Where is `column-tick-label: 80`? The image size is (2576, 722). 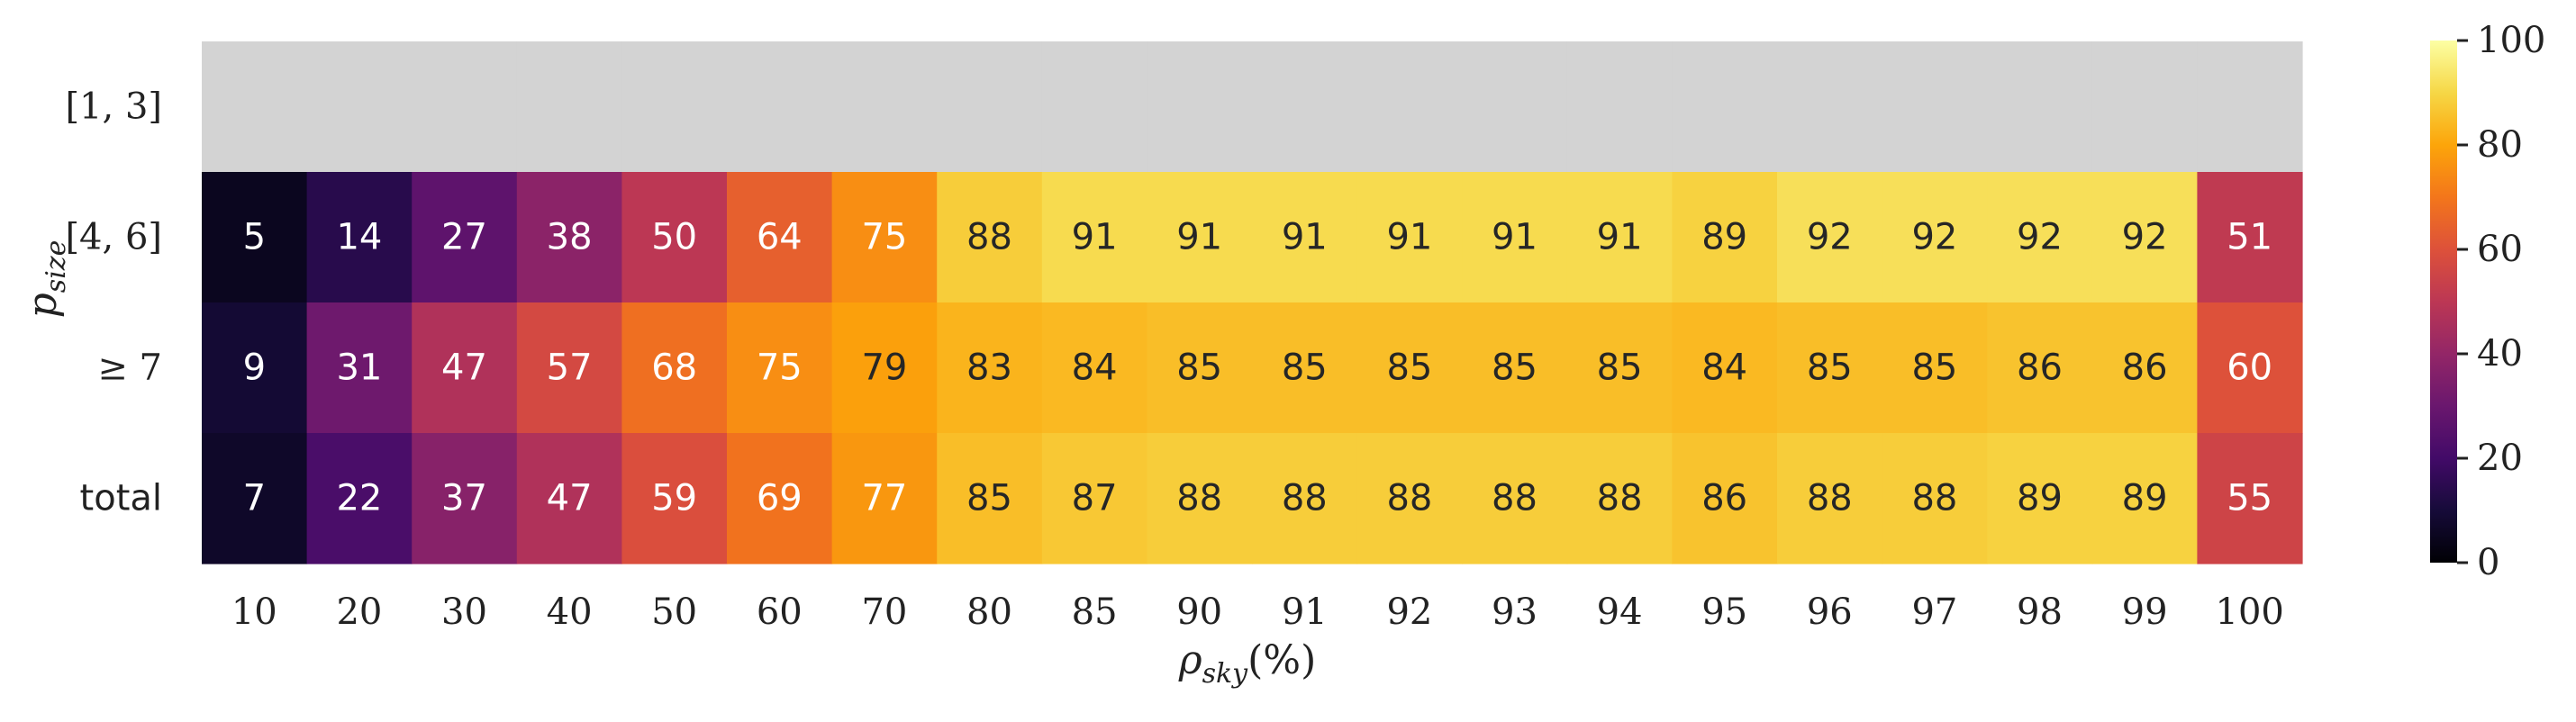
column-tick-label: 80 is located at coordinates (989, 612).